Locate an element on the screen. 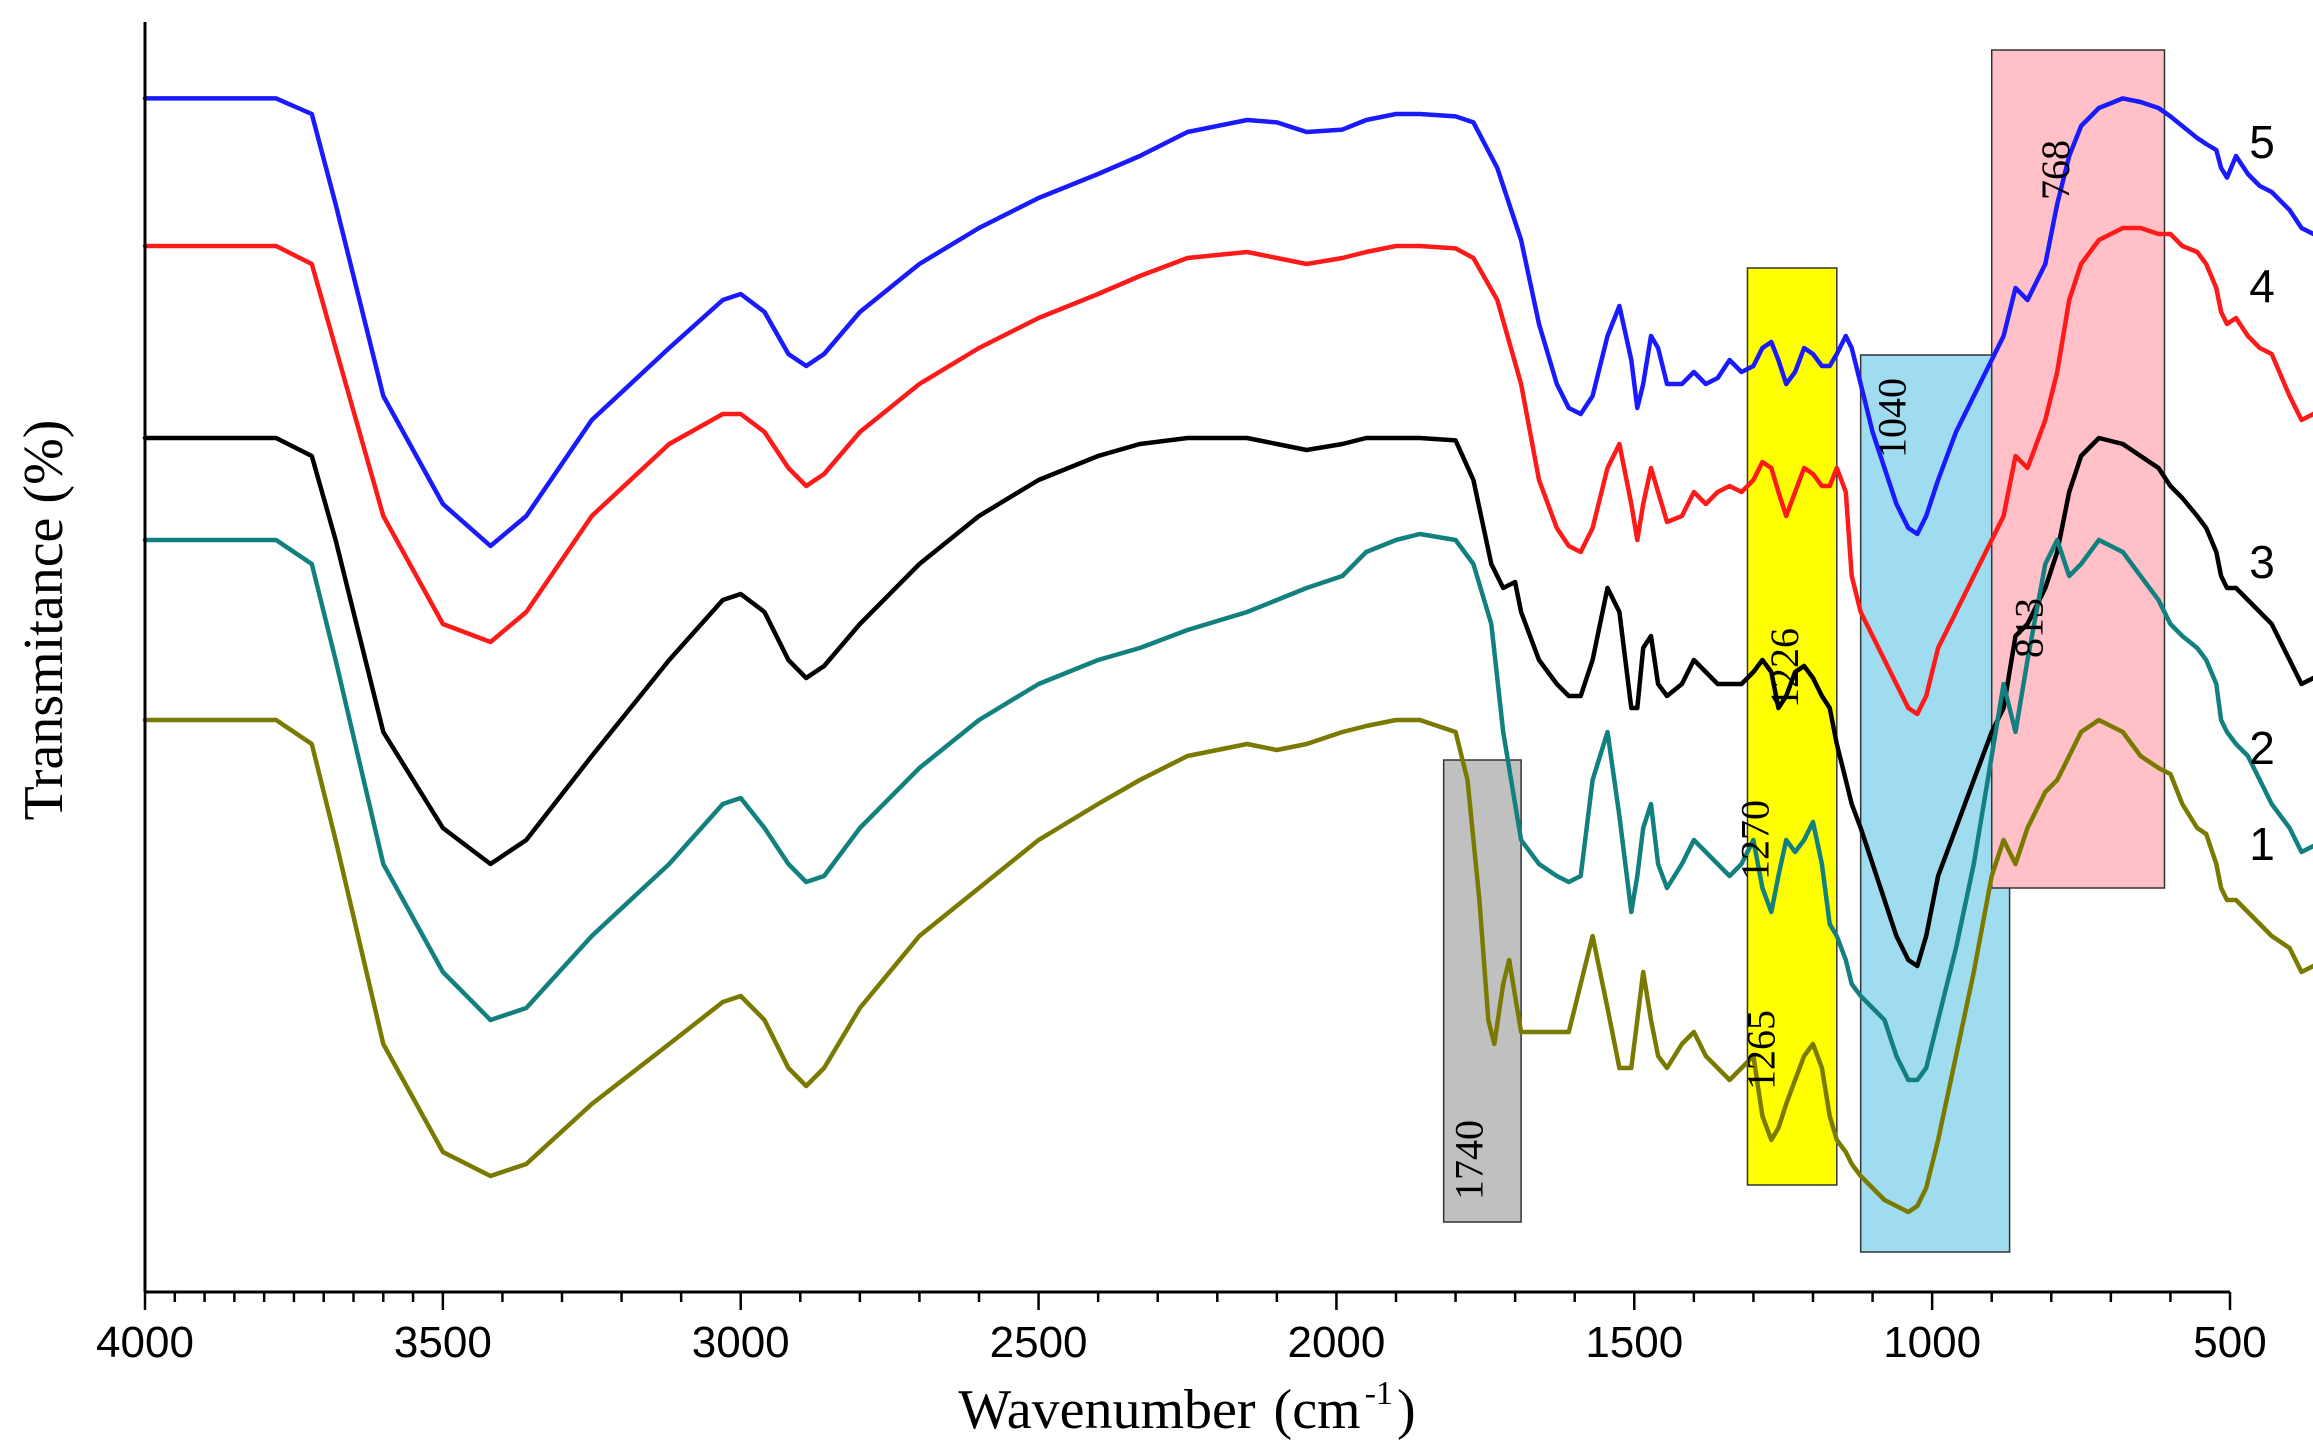 Image resolution: width=2313 pixels, height=1455 pixels. y-axis-title: Transmitance (%) is located at coordinates (44, 620).